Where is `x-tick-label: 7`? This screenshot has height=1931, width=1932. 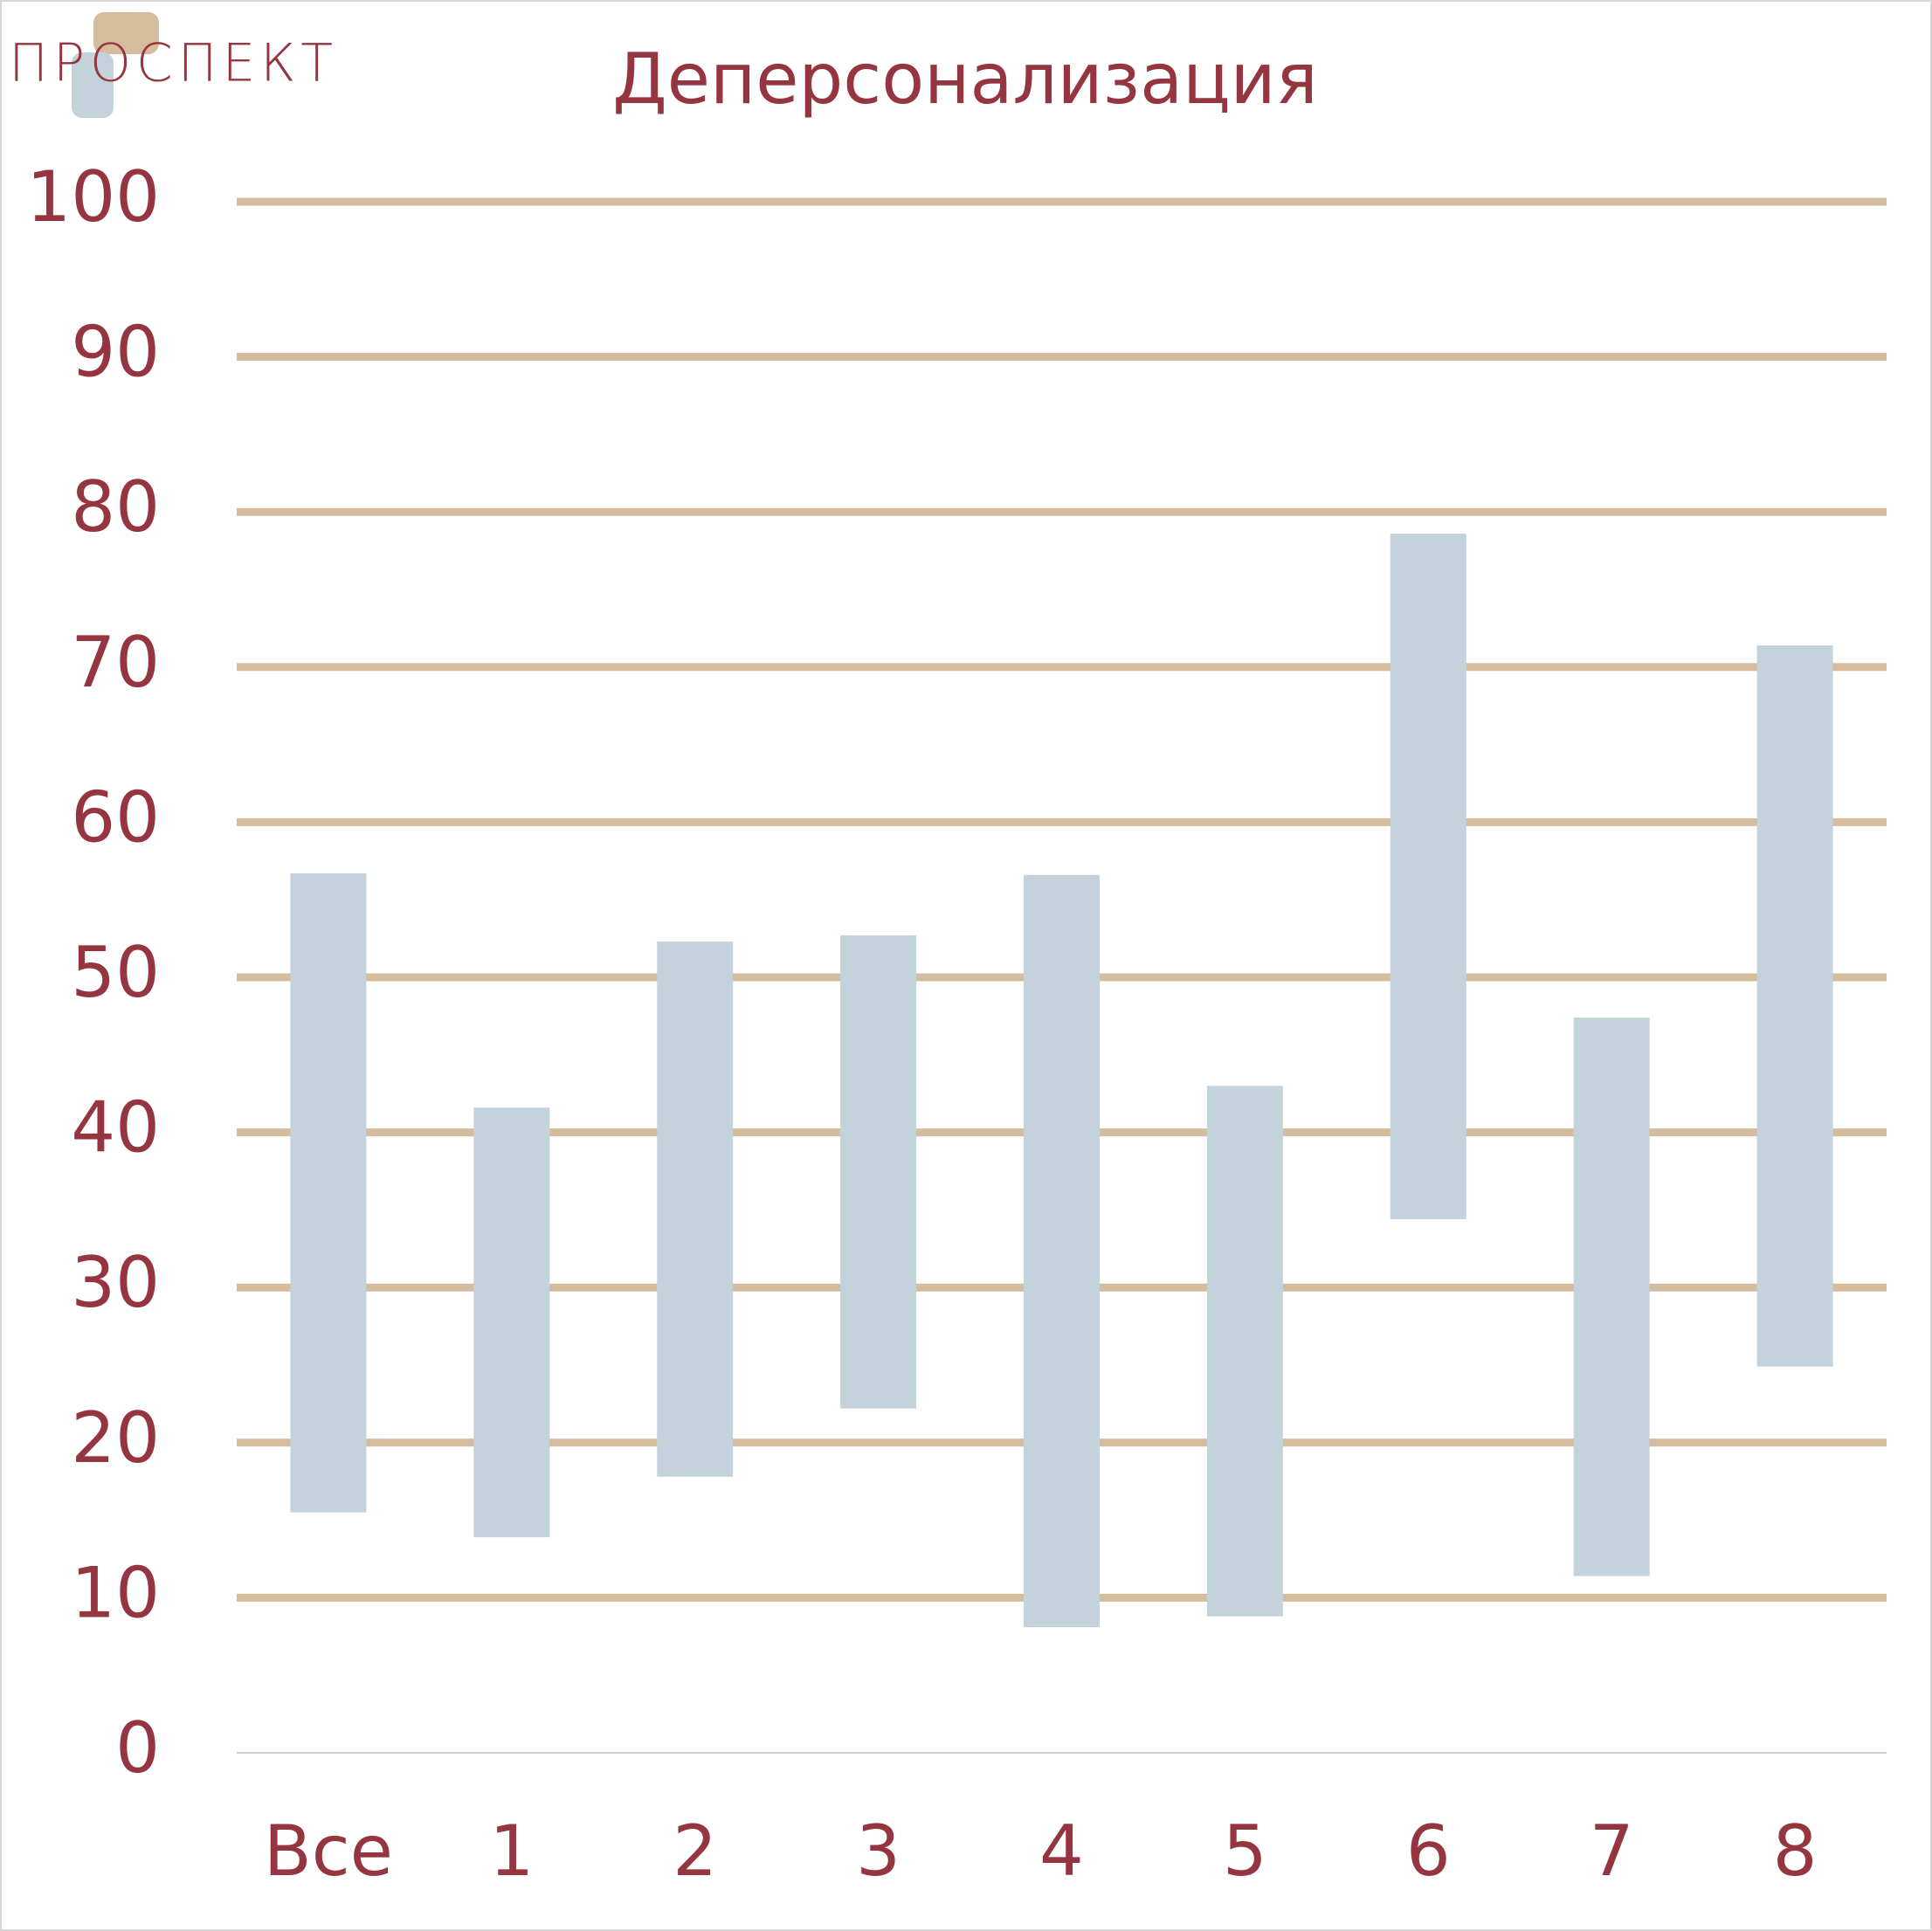 x-tick-label: 7 is located at coordinates (1612, 1851).